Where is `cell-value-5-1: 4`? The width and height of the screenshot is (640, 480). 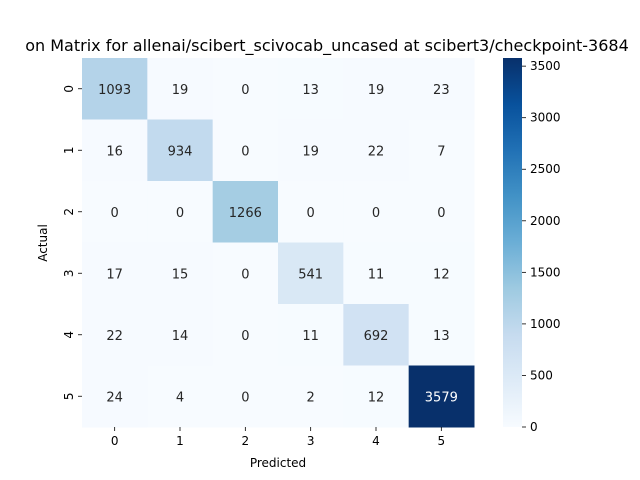 cell-value-5-1: 4 is located at coordinates (180, 397).